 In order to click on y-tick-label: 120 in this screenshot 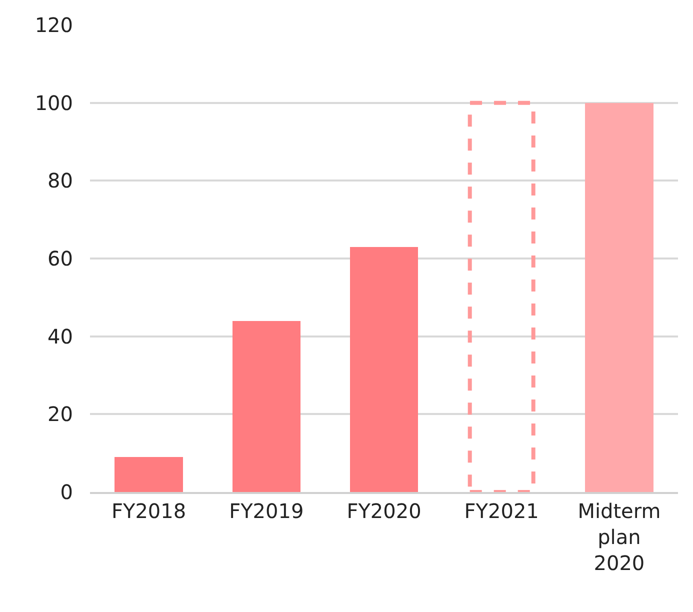, I will do `click(53, 25)`.